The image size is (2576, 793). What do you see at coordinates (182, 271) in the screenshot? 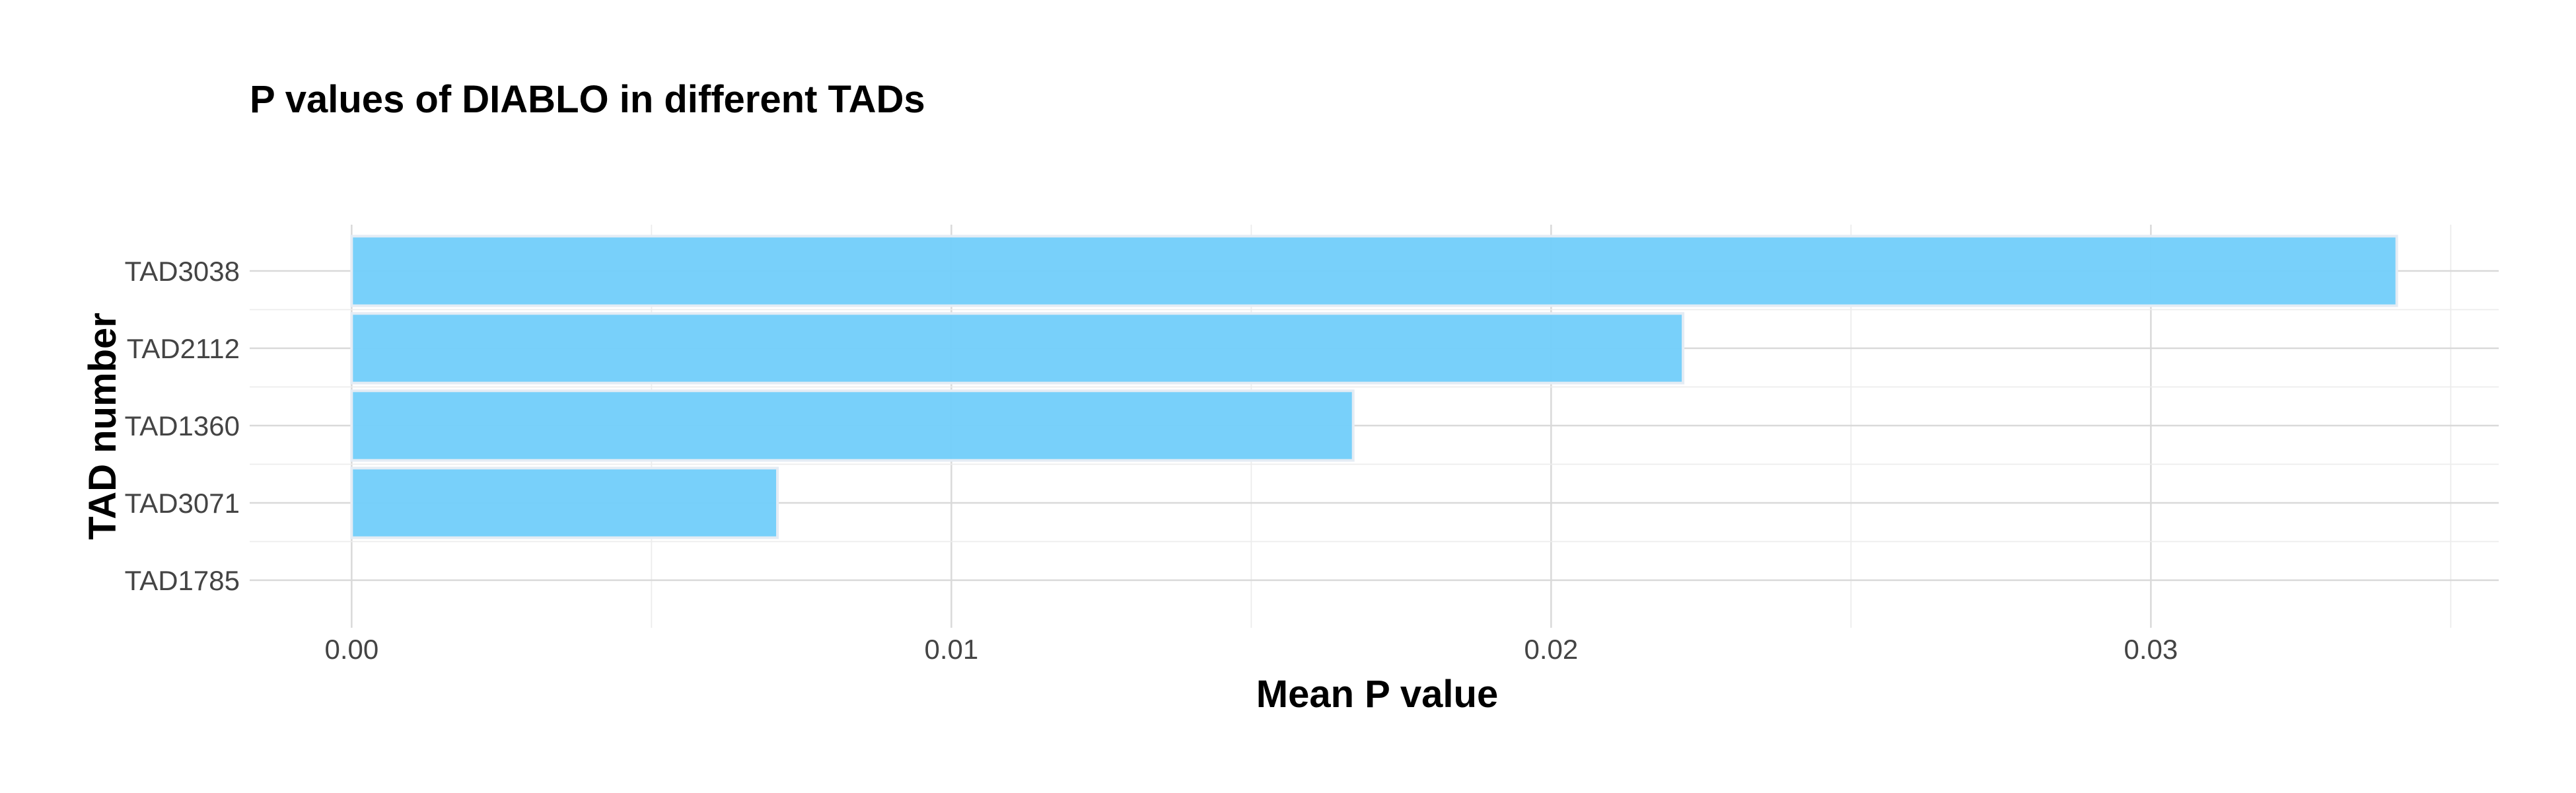
I see `y-tick-label: TAD3038` at bounding box center [182, 271].